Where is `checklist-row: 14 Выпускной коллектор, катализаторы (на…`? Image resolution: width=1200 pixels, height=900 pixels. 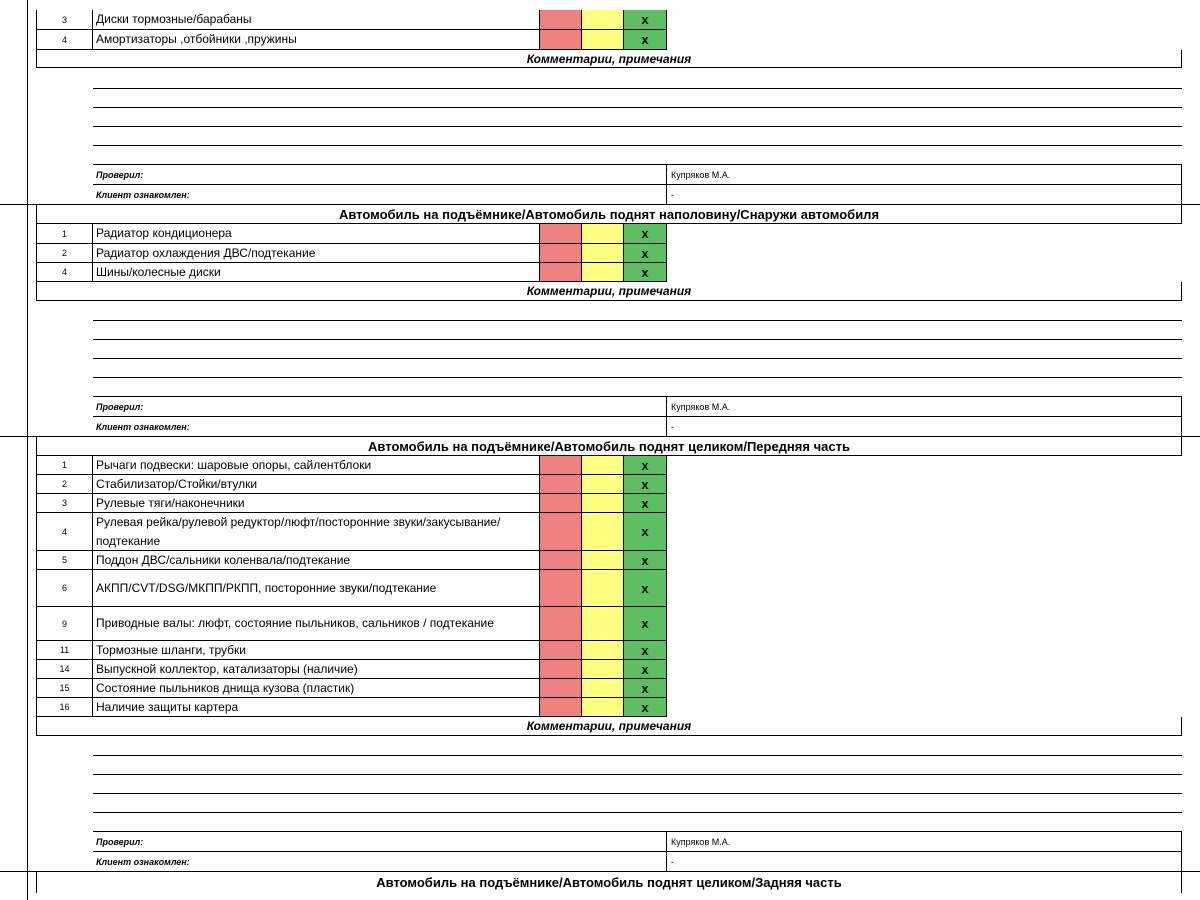 checklist-row: 14 Выпускной коллектор, катализаторы (на… is located at coordinates (600, 669).